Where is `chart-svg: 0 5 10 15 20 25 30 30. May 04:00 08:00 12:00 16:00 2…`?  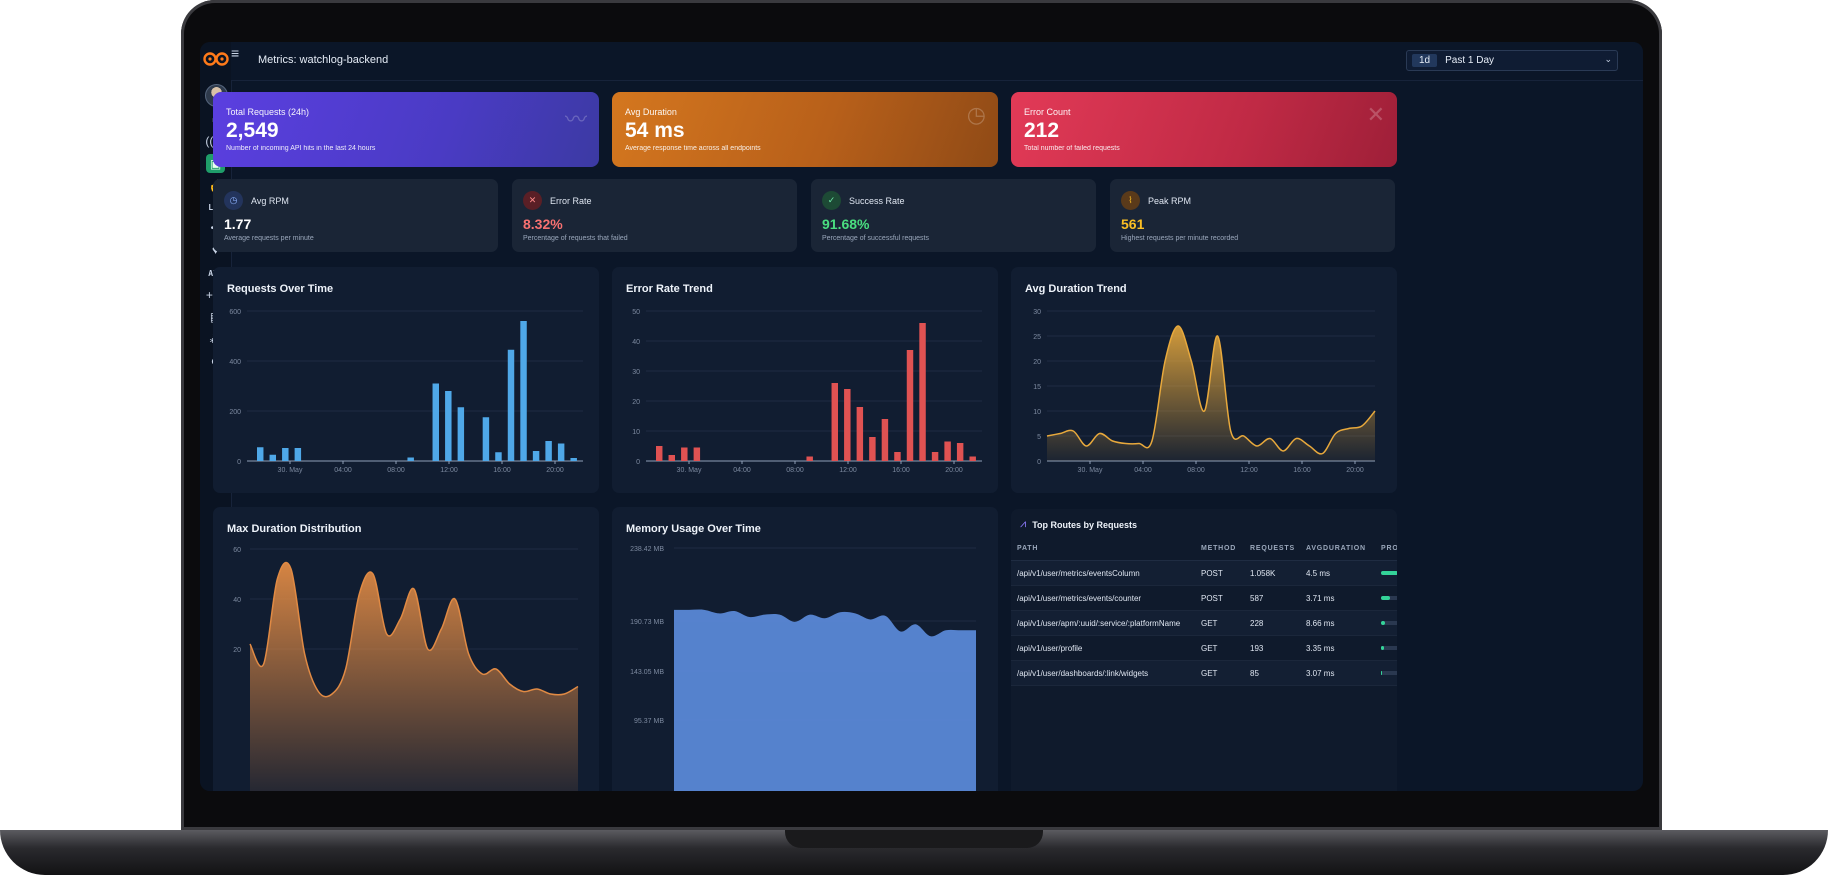
chart-svg: 0 5 10 15 20 25 30 30. May 04:00 08:00 12:00 16:00 2… is located at coordinates (1204, 391).